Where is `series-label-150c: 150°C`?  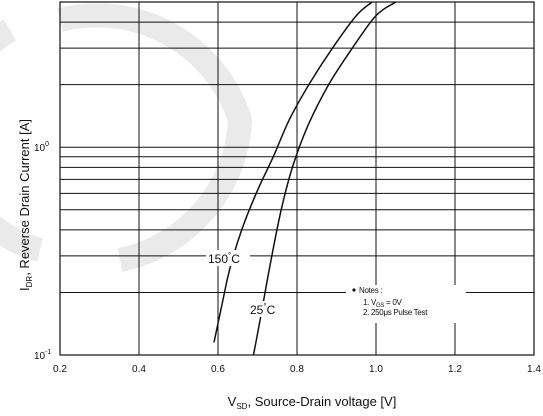
series-label-150c: 150°C is located at coordinates (228, 258).